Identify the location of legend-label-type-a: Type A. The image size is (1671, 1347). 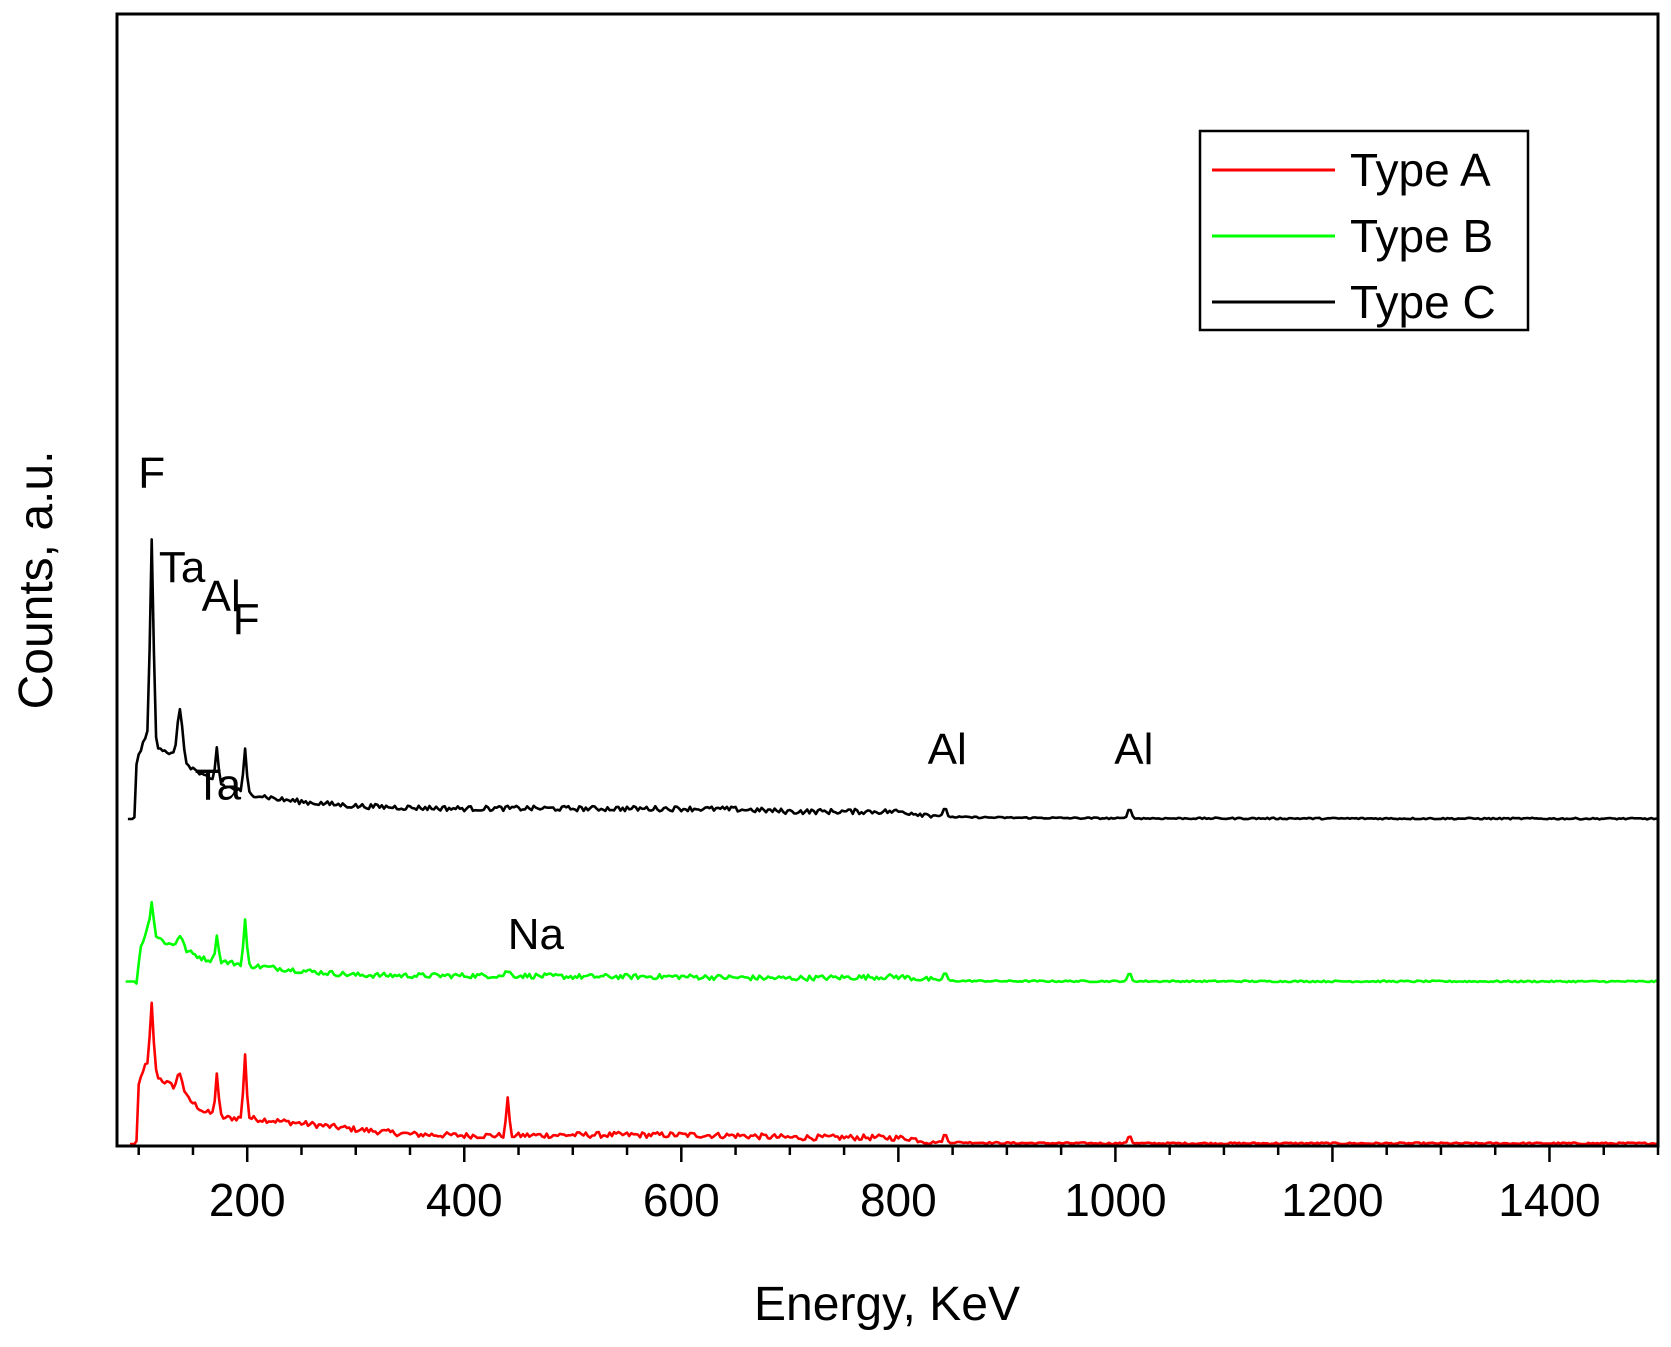
(1420, 170).